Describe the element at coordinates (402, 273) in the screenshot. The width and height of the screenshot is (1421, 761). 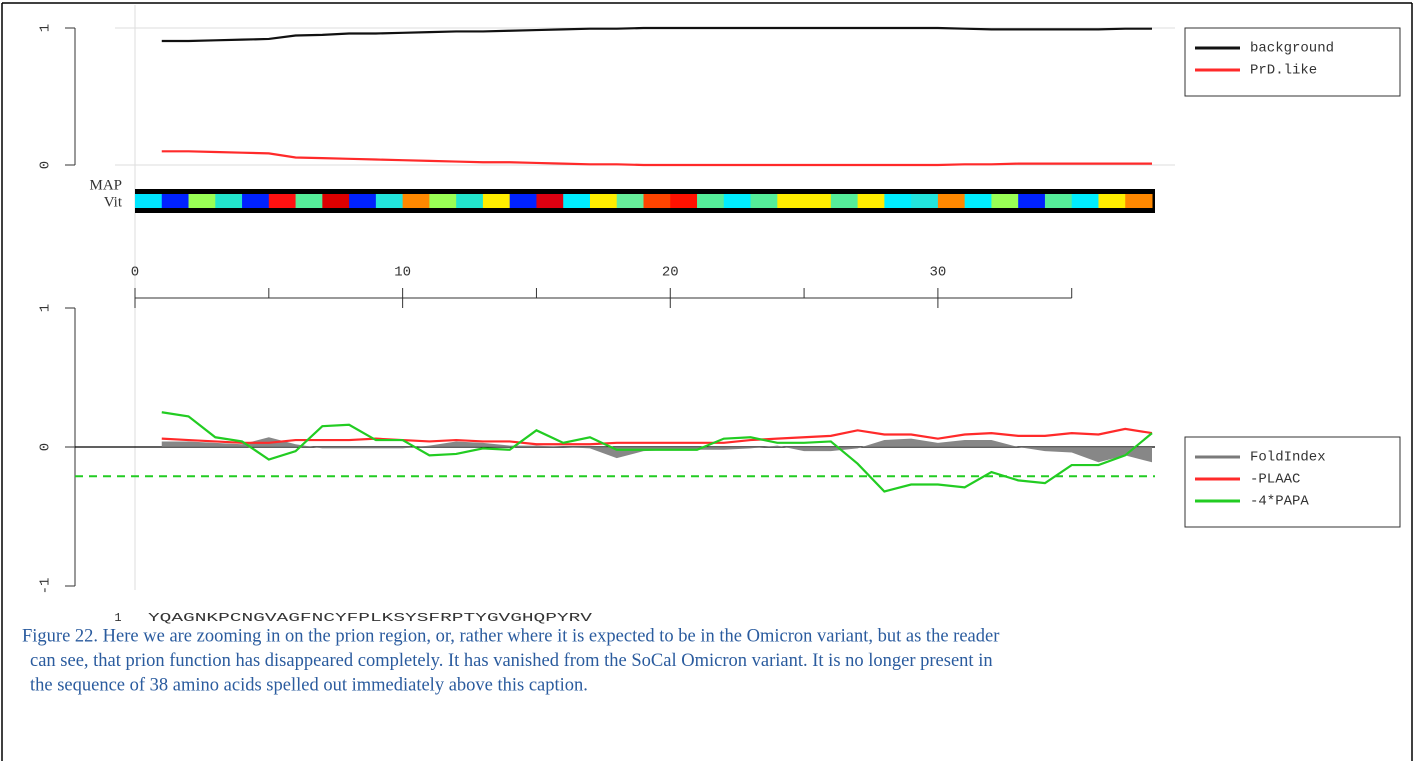
I see `x-tick-label: 10` at that location.